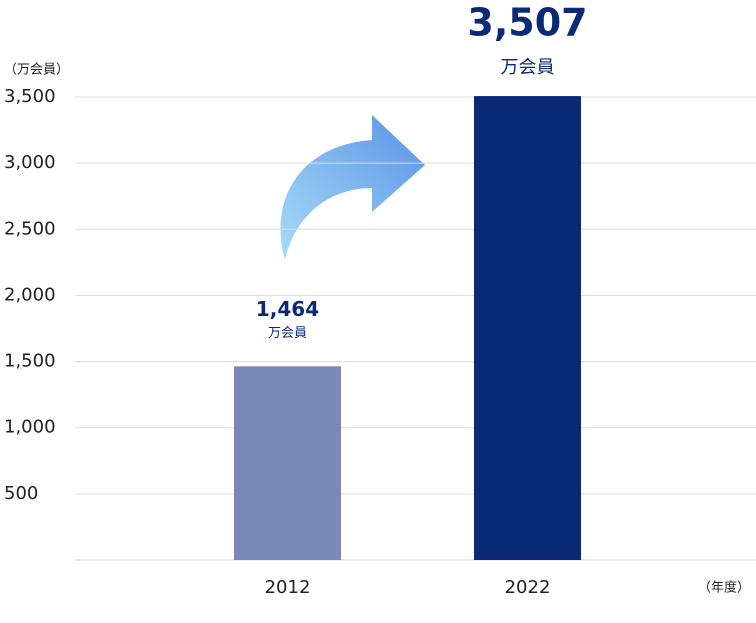 Image resolution: width=756 pixels, height=623 pixels. What do you see at coordinates (30, 427) in the screenshot?
I see `y-tick-label: 1,000` at bounding box center [30, 427].